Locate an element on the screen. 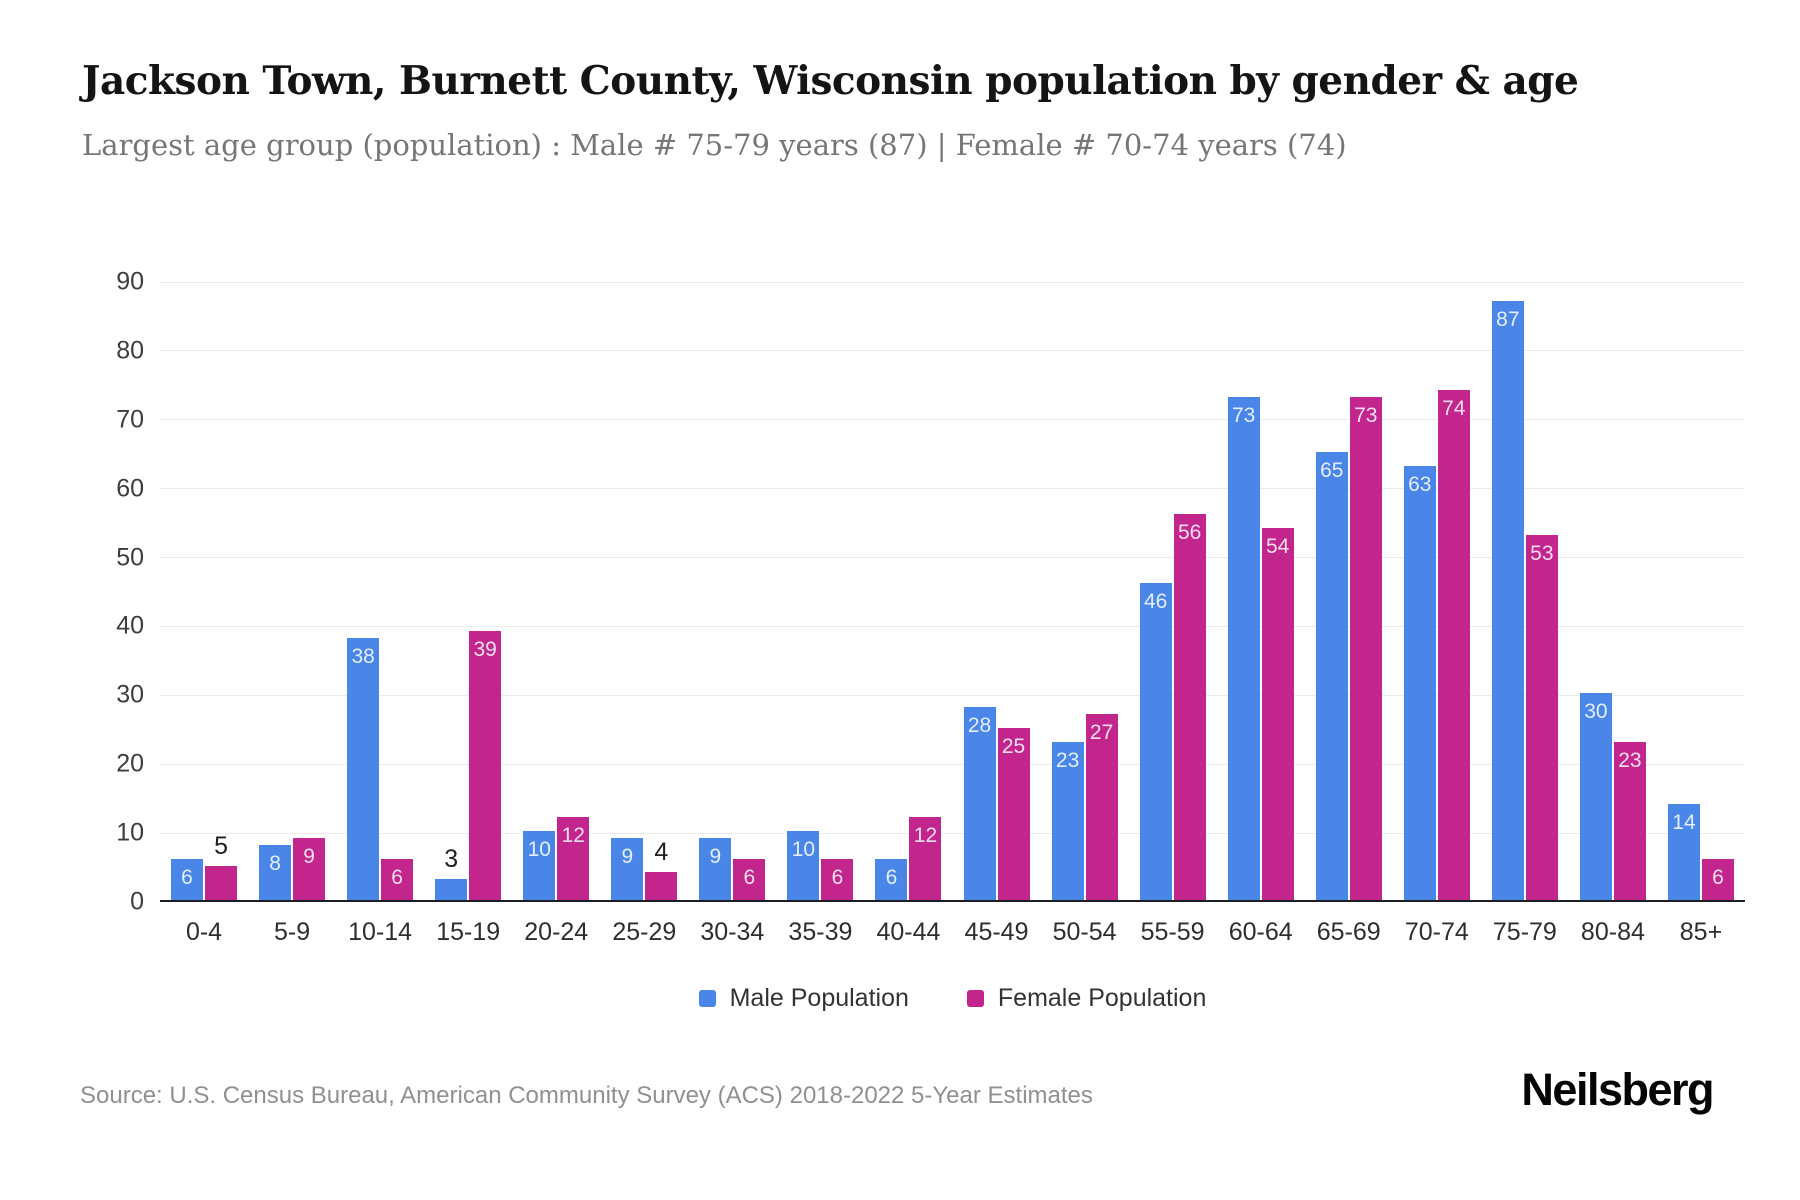 The image size is (1800, 1200). bar-value-label: 53 is located at coordinates (1542, 553).